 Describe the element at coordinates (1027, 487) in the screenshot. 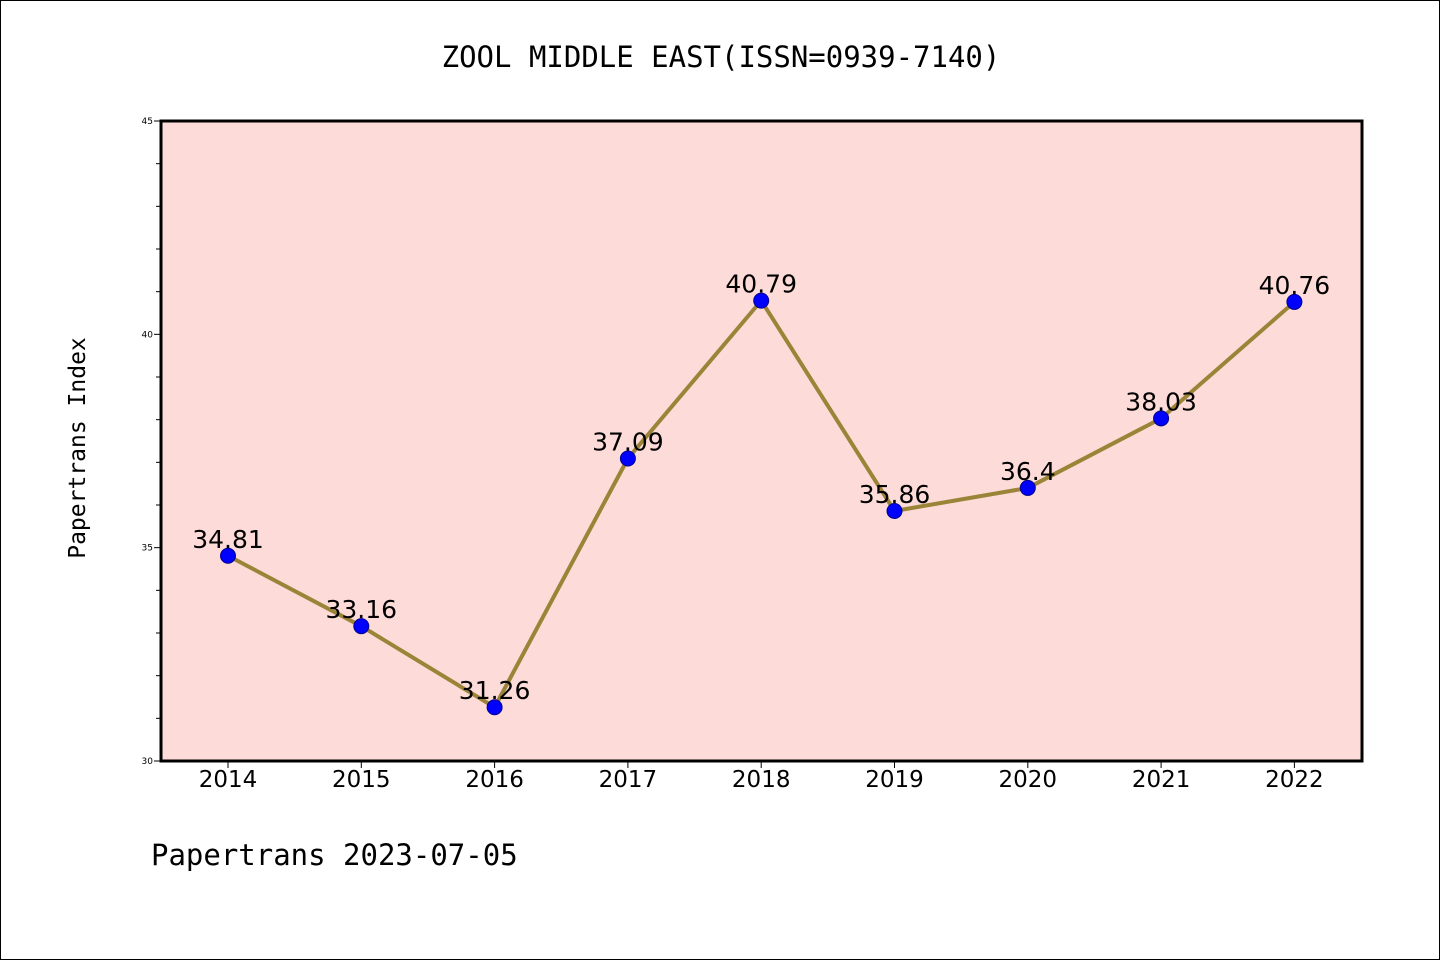

I see `data-point-2020` at that location.